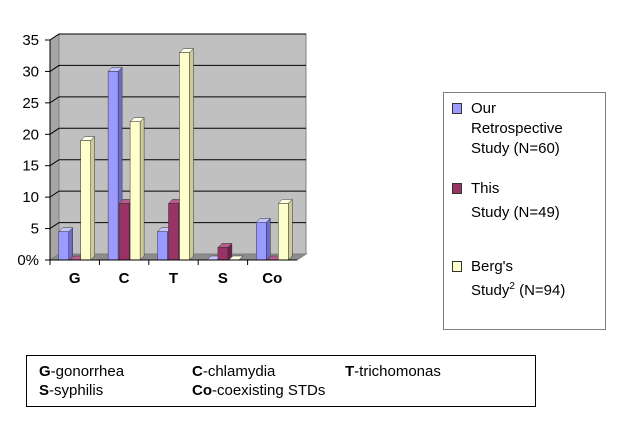 The width and height of the screenshot is (633, 423). I want to click on footnote-desc: -gonorrhea, so click(87, 371).